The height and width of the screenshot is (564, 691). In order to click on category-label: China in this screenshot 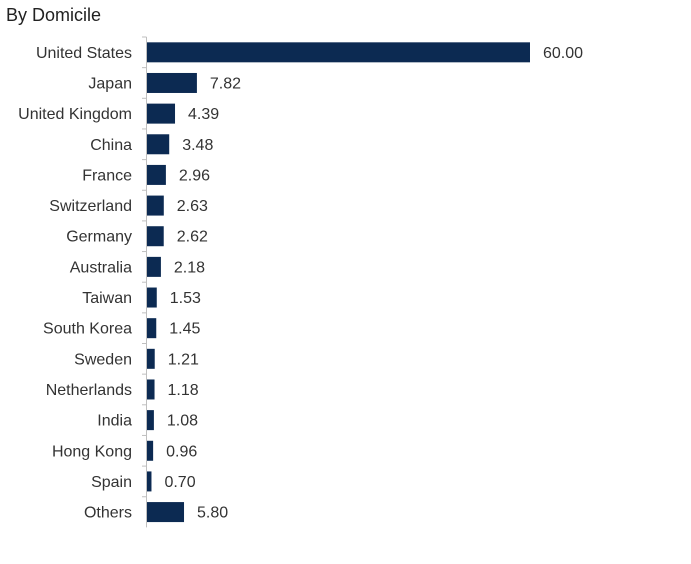, I will do `click(111, 145)`.